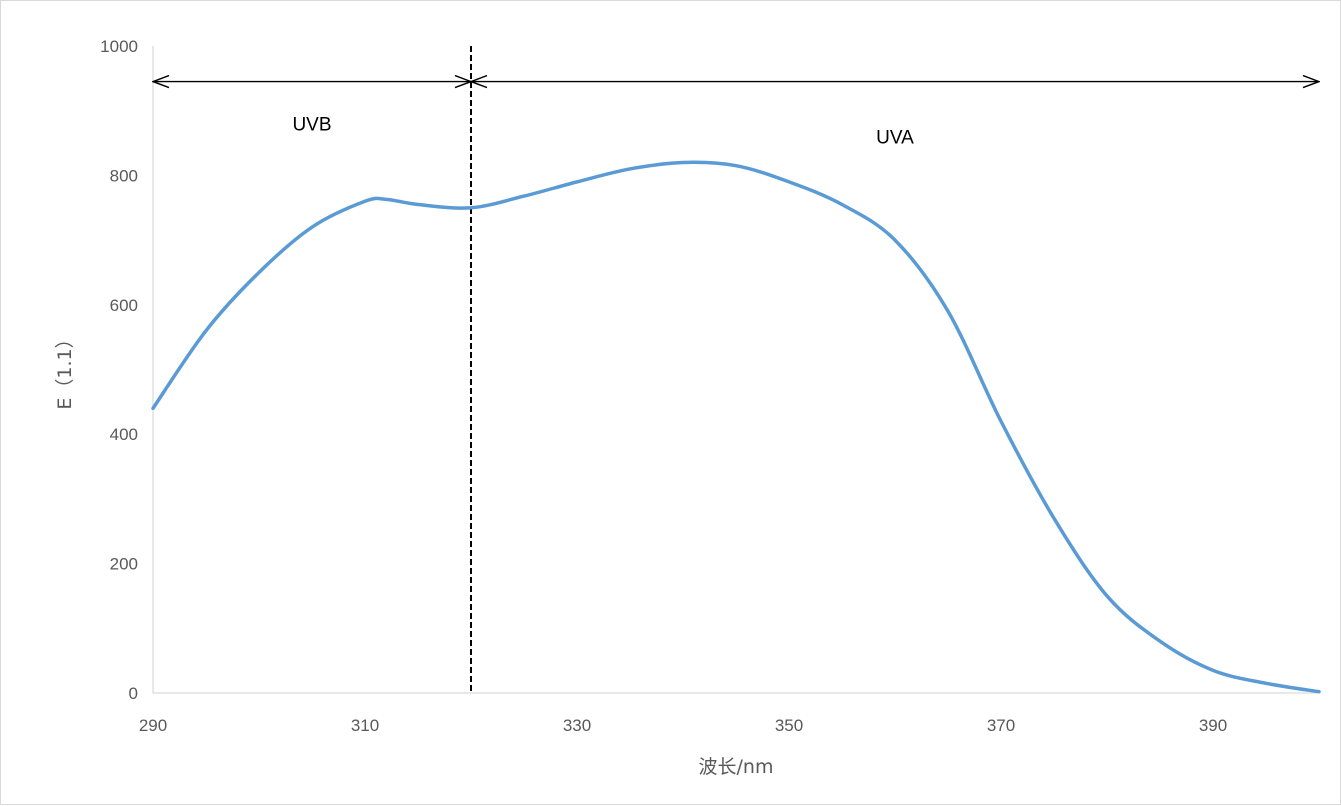  I want to click on x-tick-label: 350, so click(789, 725).